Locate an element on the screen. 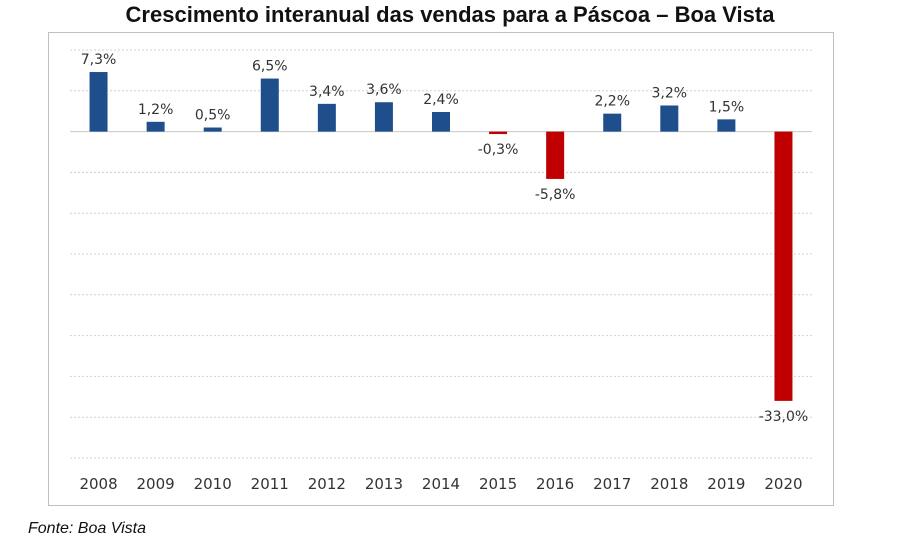 This screenshot has height=558, width=900. x-tick-2015: 2015 is located at coordinates (498, 484).